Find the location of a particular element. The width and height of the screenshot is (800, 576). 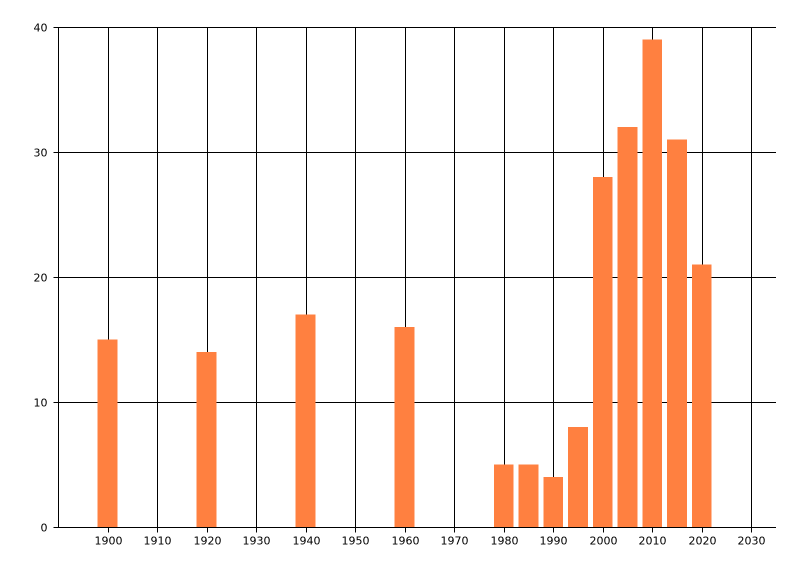

x-tick-label-2010: 2010 is located at coordinates (653, 541).